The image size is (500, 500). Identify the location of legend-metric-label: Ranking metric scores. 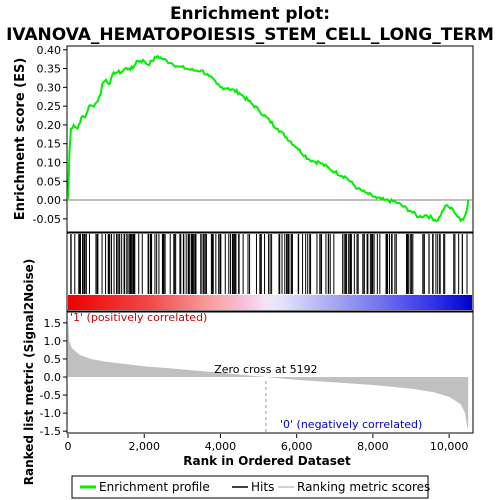
(363, 487).